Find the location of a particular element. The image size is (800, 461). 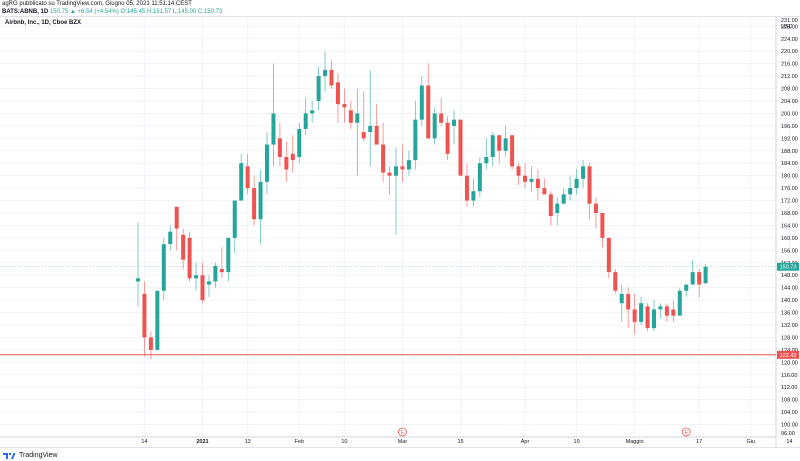

y-tick-label: 128.00 is located at coordinates (789, 338).